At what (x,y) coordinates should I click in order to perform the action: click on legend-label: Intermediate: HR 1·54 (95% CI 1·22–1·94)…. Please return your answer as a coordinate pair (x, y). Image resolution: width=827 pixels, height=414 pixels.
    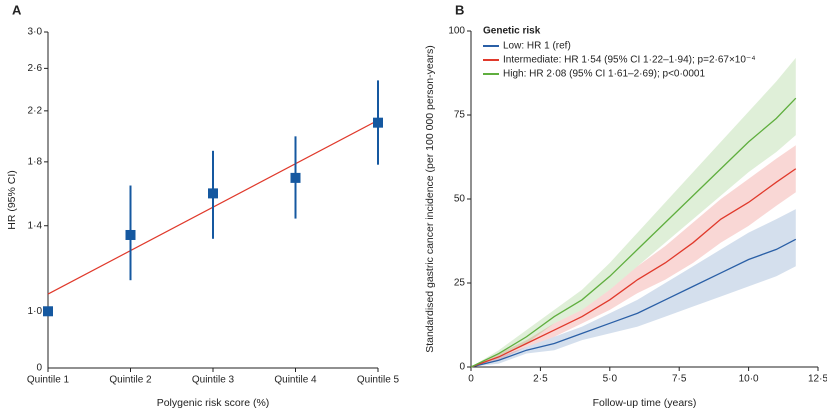
    Looking at the image, I should click on (629, 60).